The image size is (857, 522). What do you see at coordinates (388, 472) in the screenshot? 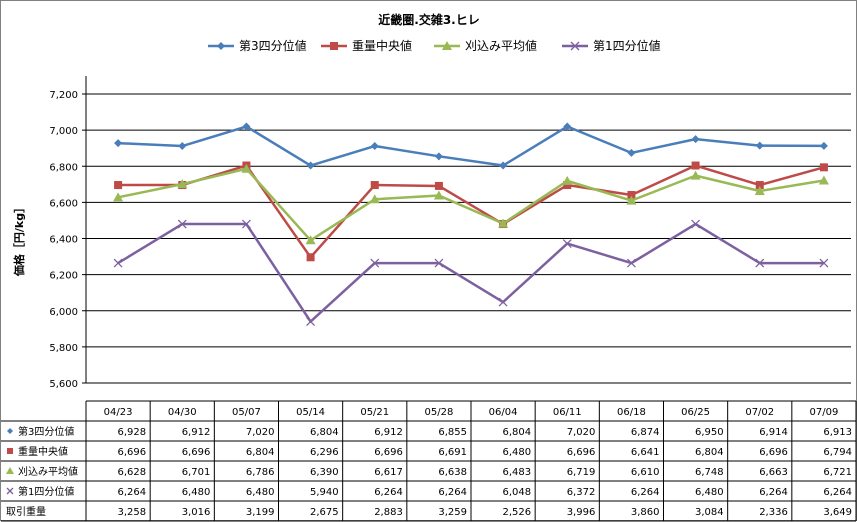
I see `table-cell: 6,617` at bounding box center [388, 472].